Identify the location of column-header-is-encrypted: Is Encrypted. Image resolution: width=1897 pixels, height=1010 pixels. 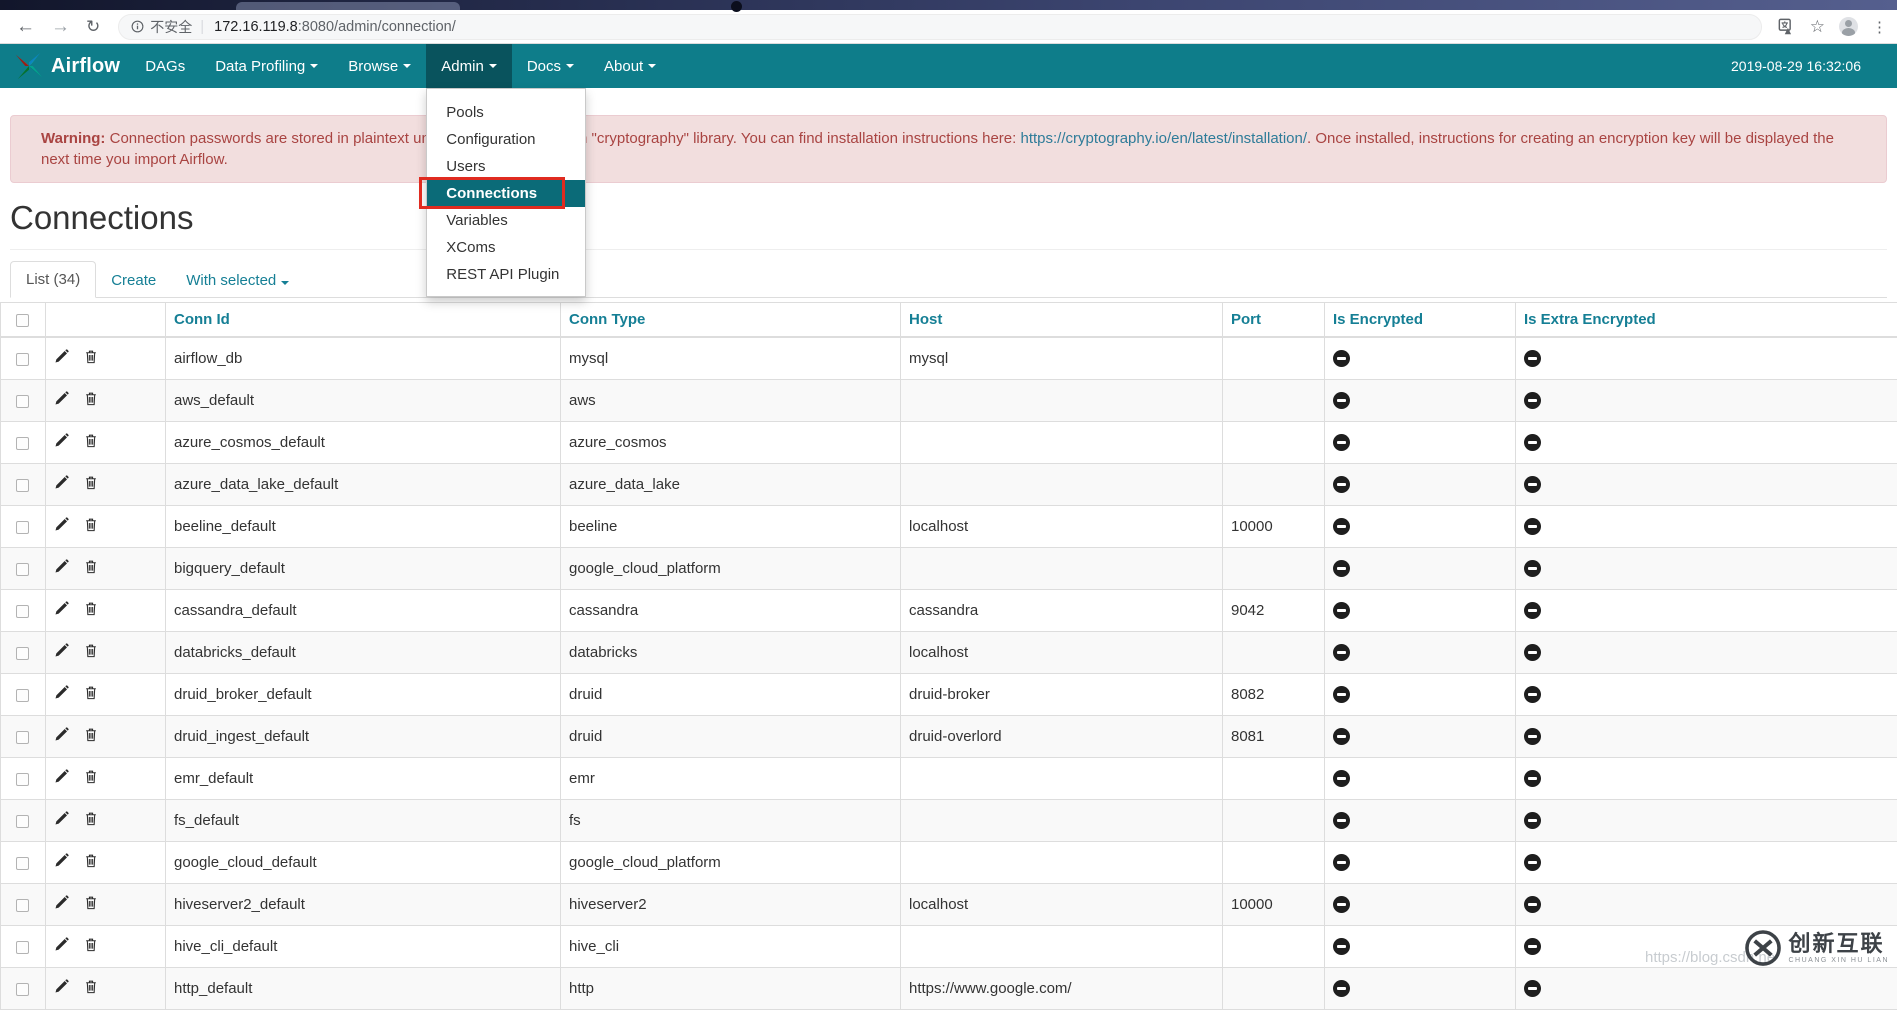
(1420, 320).